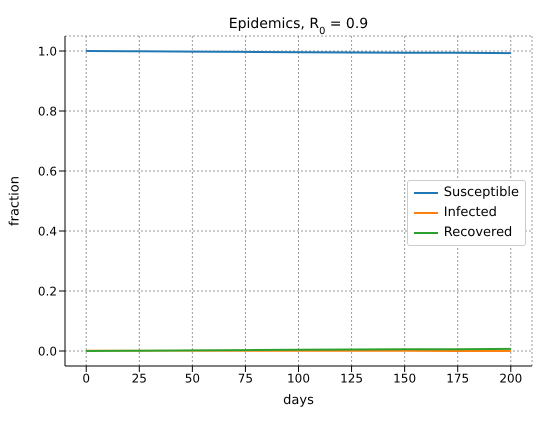 The image size is (542, 432). What do you see at coordinates (47, 111) in the screenshot?
I see `y-tick-label: 0.8` at bounding box center [47, 111].